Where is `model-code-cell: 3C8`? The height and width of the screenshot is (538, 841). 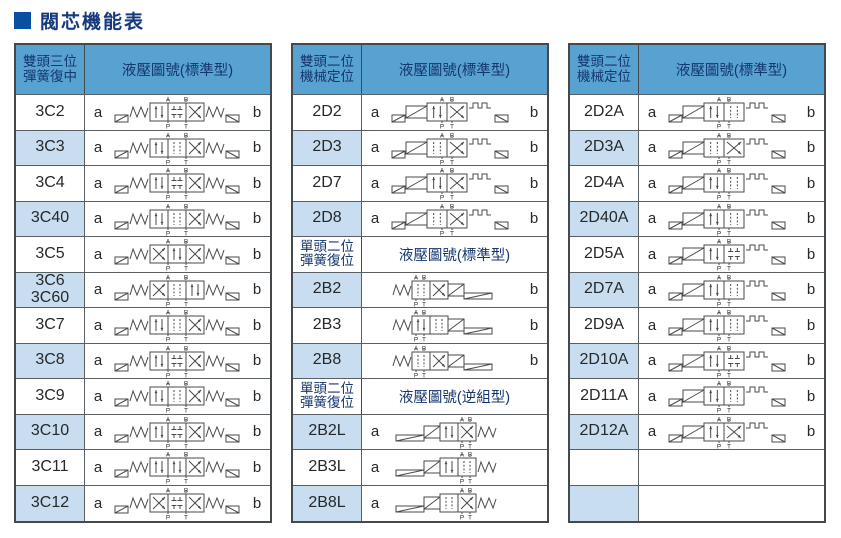 model-code-cell: 3C8 is located at coordinates (50, 360).